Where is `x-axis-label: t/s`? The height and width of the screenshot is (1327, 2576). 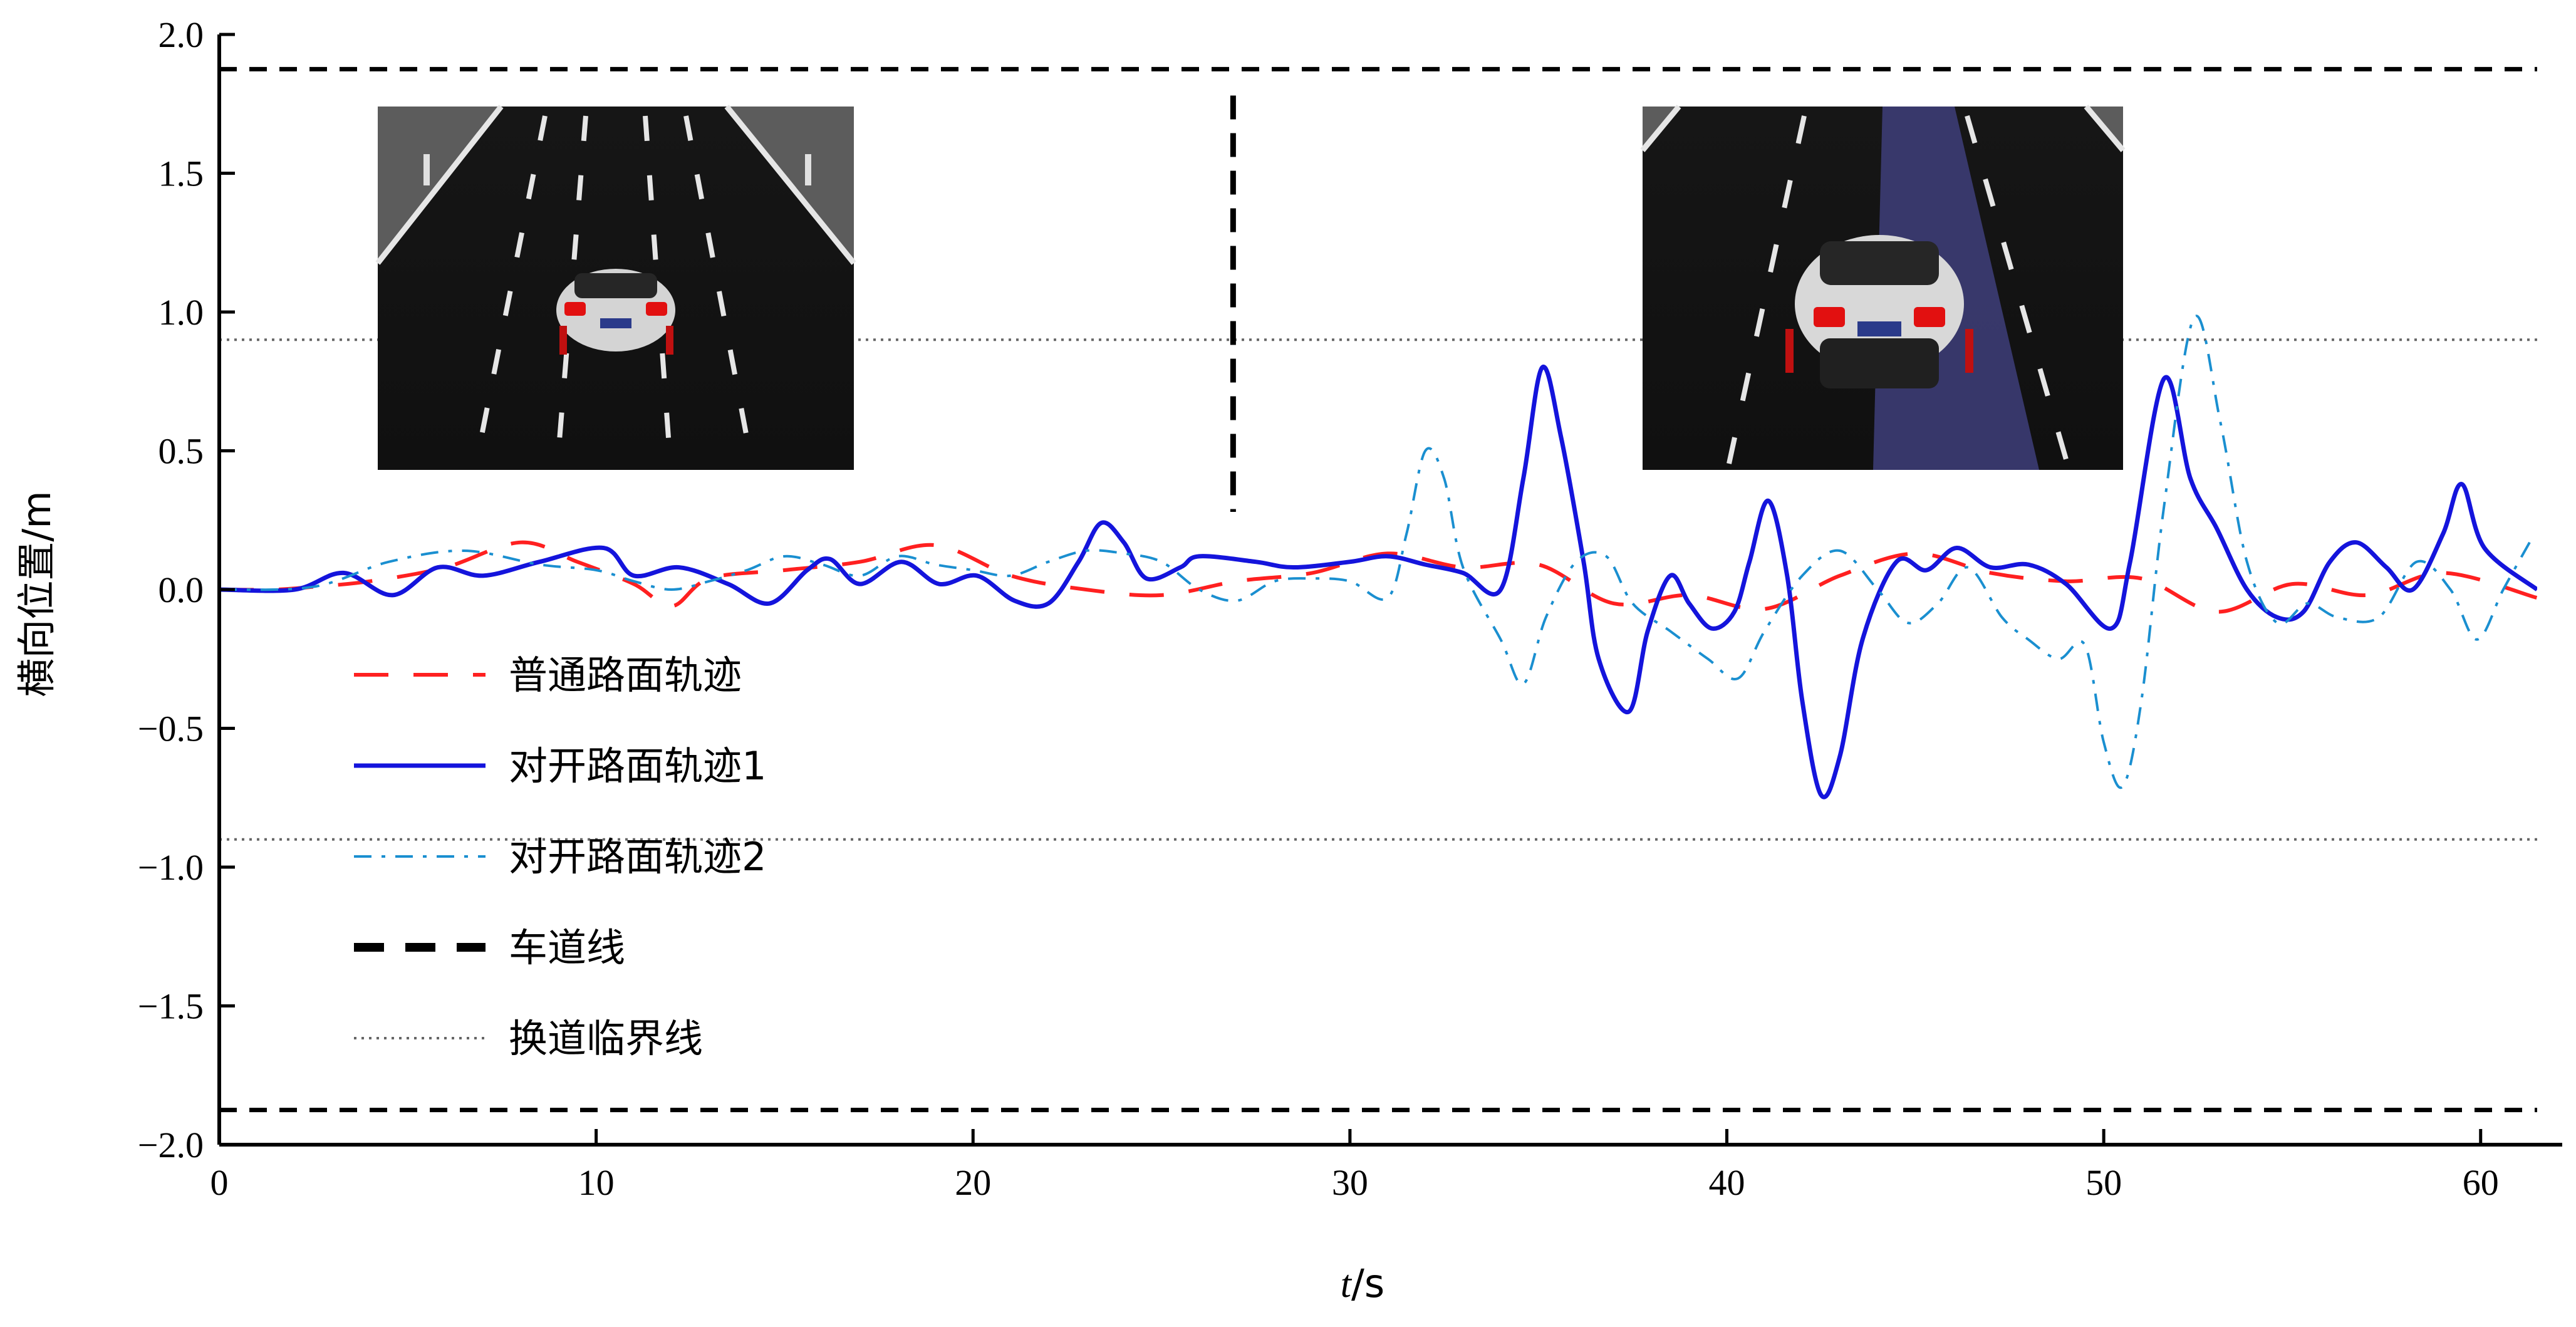 x-axis-label: t/s is located at coordinates (1362, 1284).